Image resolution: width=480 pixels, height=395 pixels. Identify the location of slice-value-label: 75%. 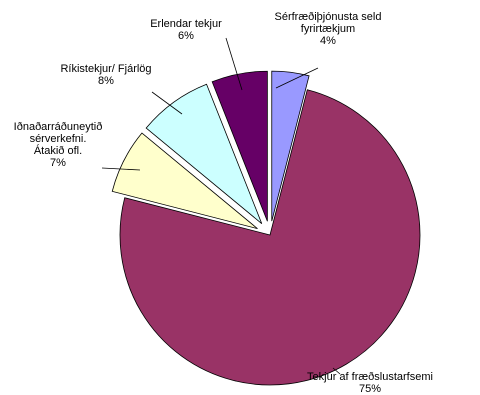
(370, 389).